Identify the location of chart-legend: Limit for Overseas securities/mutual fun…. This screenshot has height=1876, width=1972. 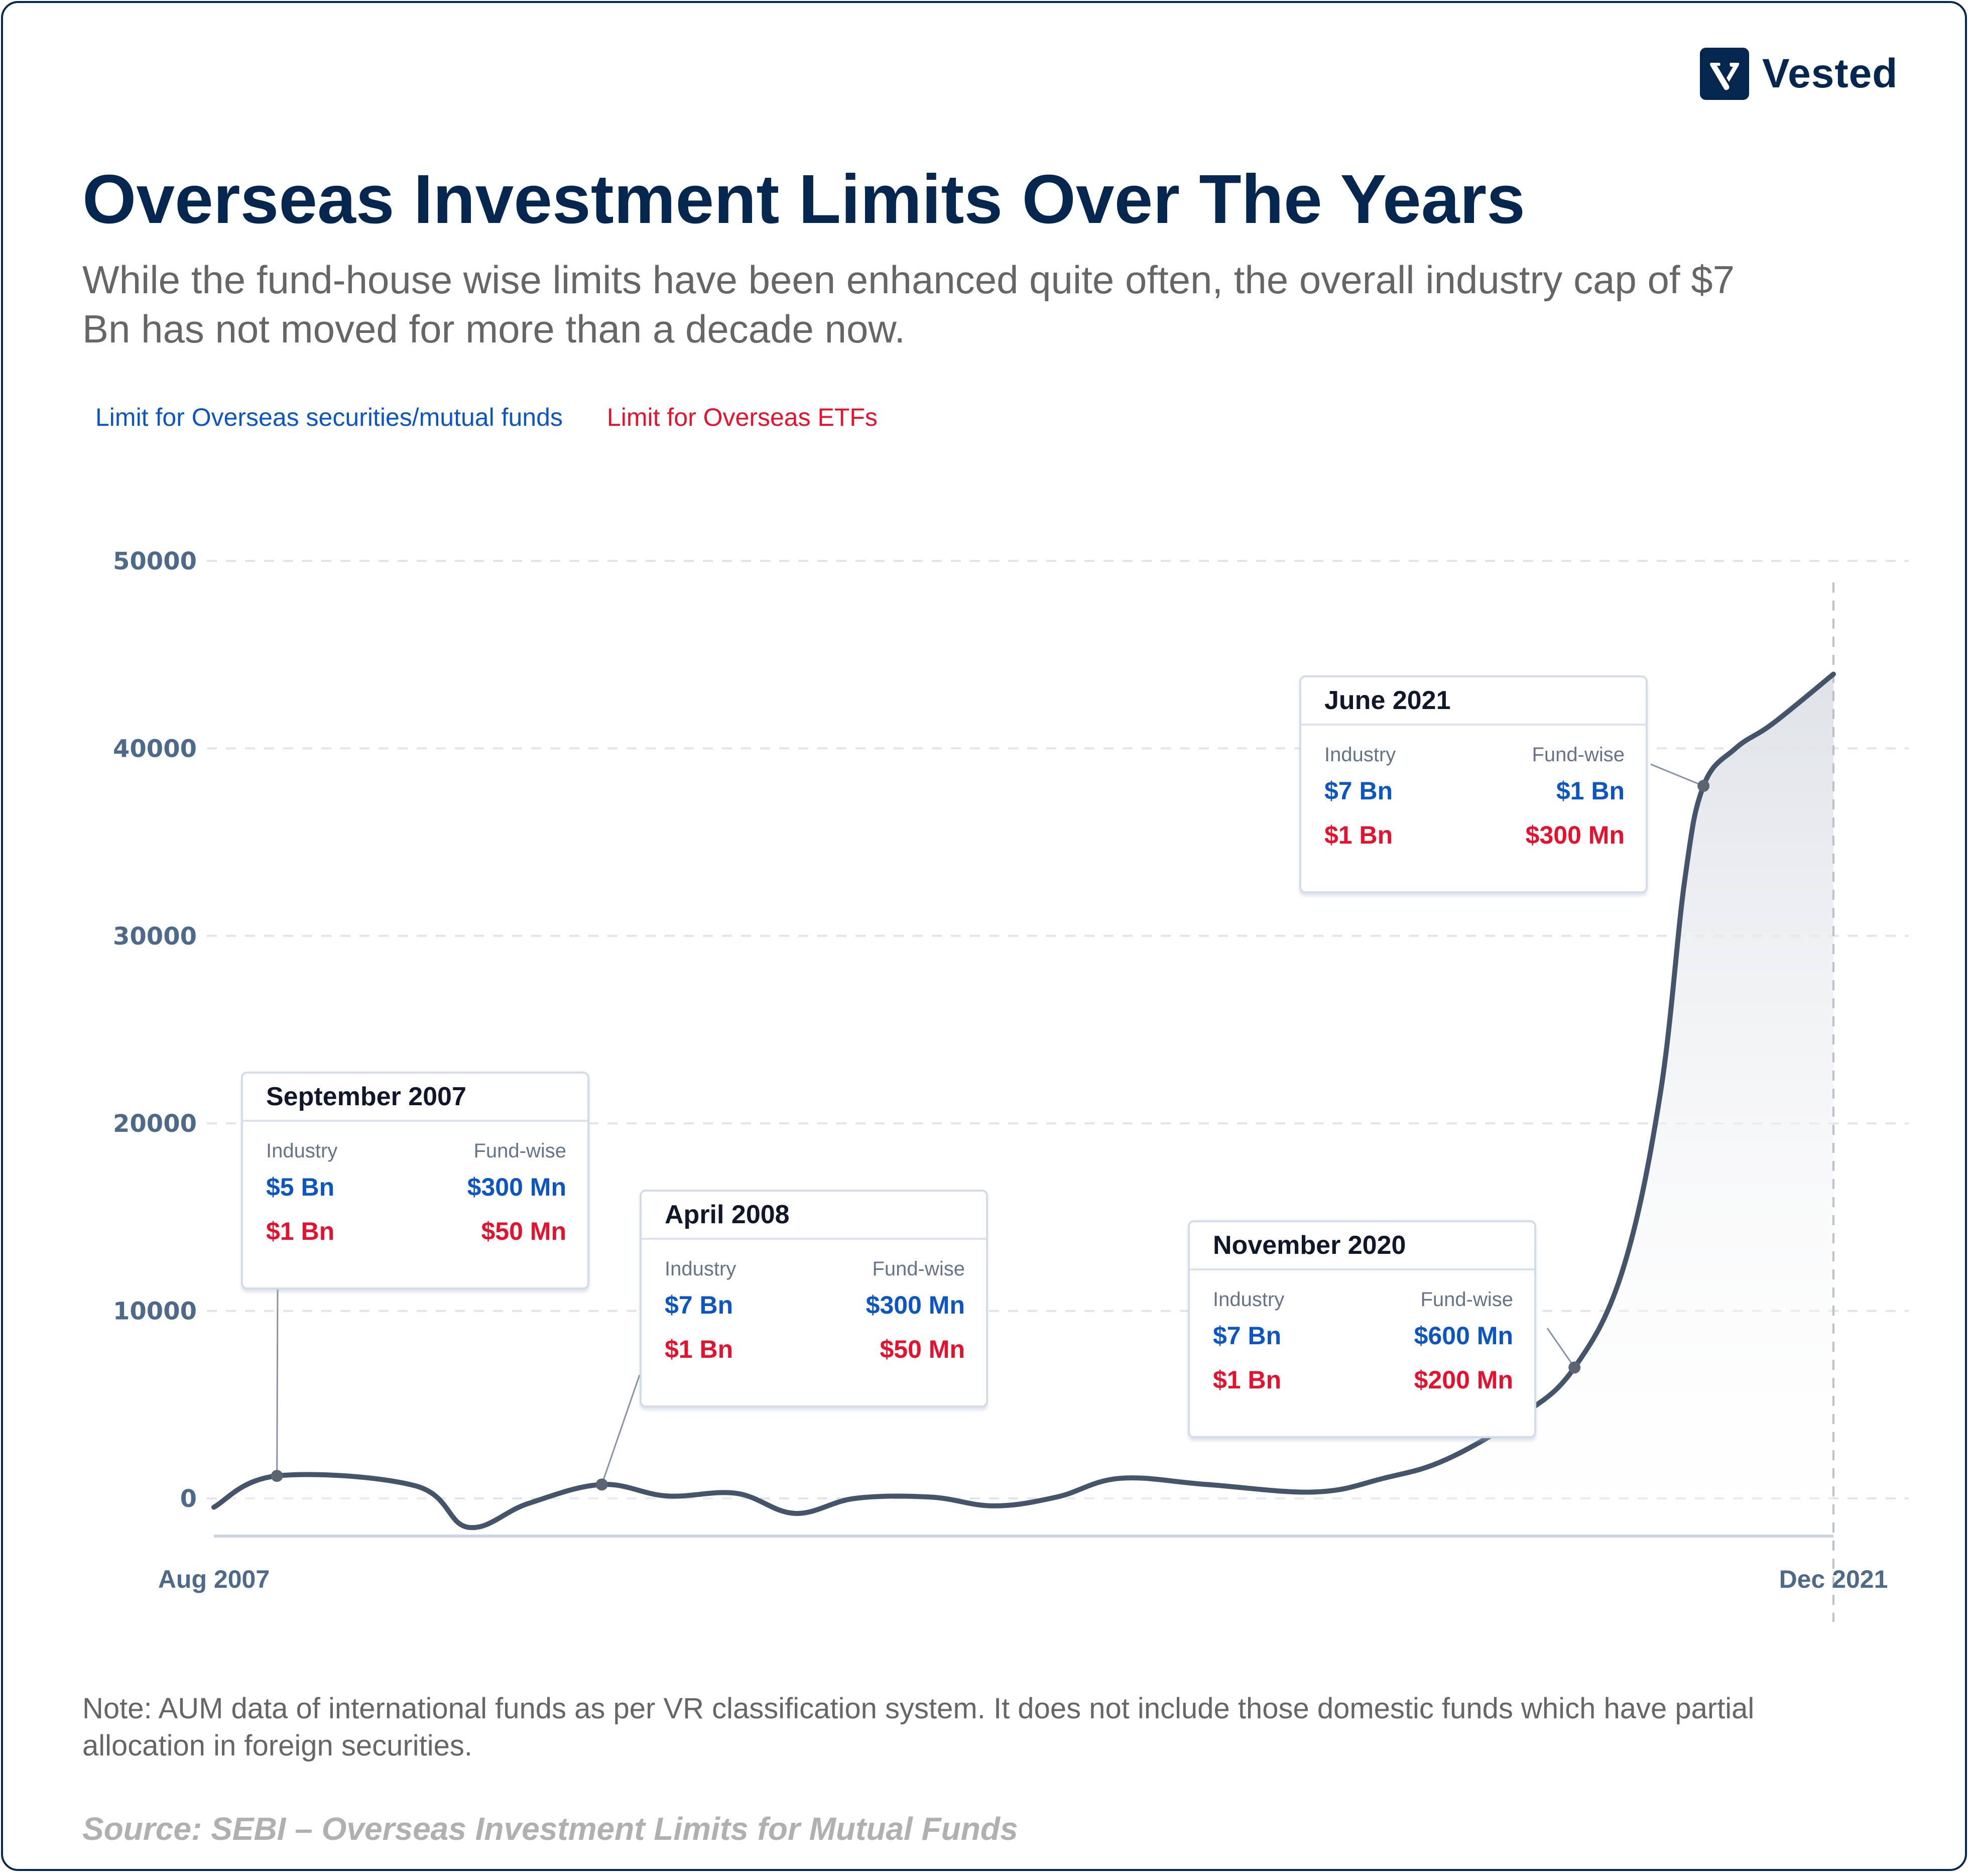
(487, 418).